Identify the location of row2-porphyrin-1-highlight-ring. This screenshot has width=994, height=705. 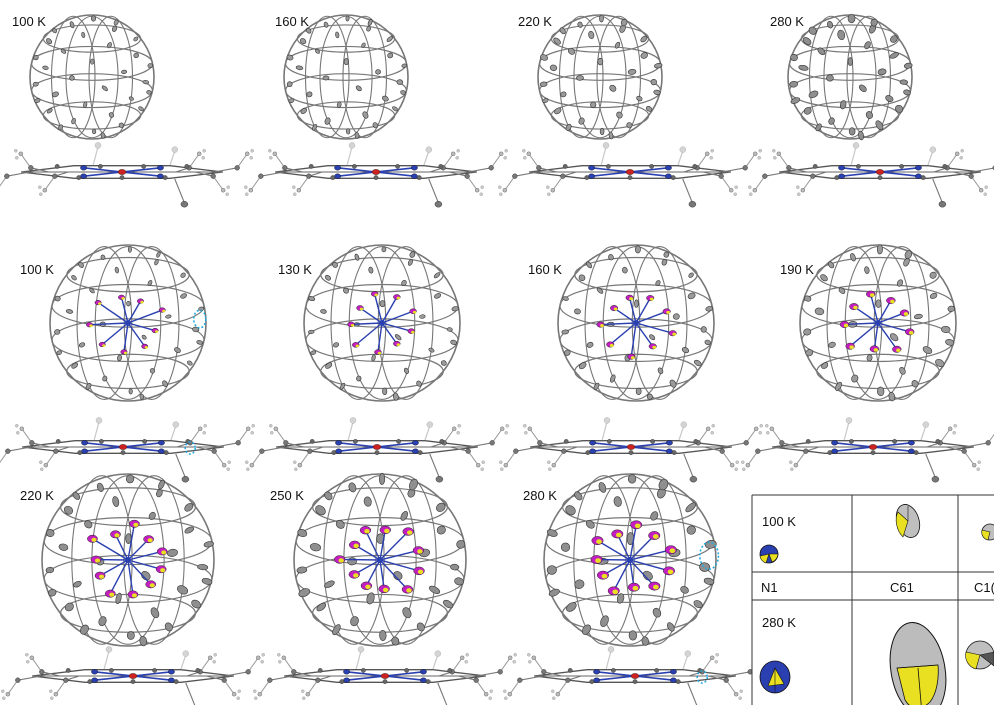
(190, 448).